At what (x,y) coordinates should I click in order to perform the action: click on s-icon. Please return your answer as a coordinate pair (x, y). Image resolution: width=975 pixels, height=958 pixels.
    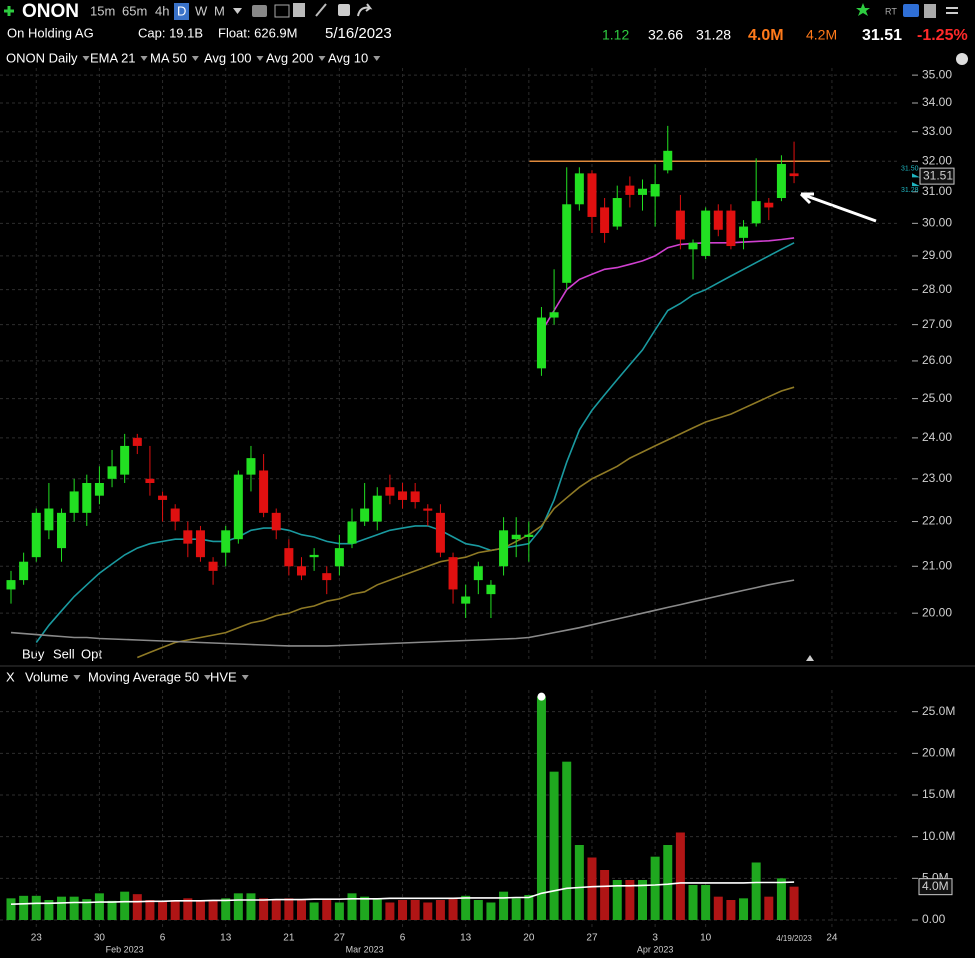
    Looking at the image, I should click on (911, 10).